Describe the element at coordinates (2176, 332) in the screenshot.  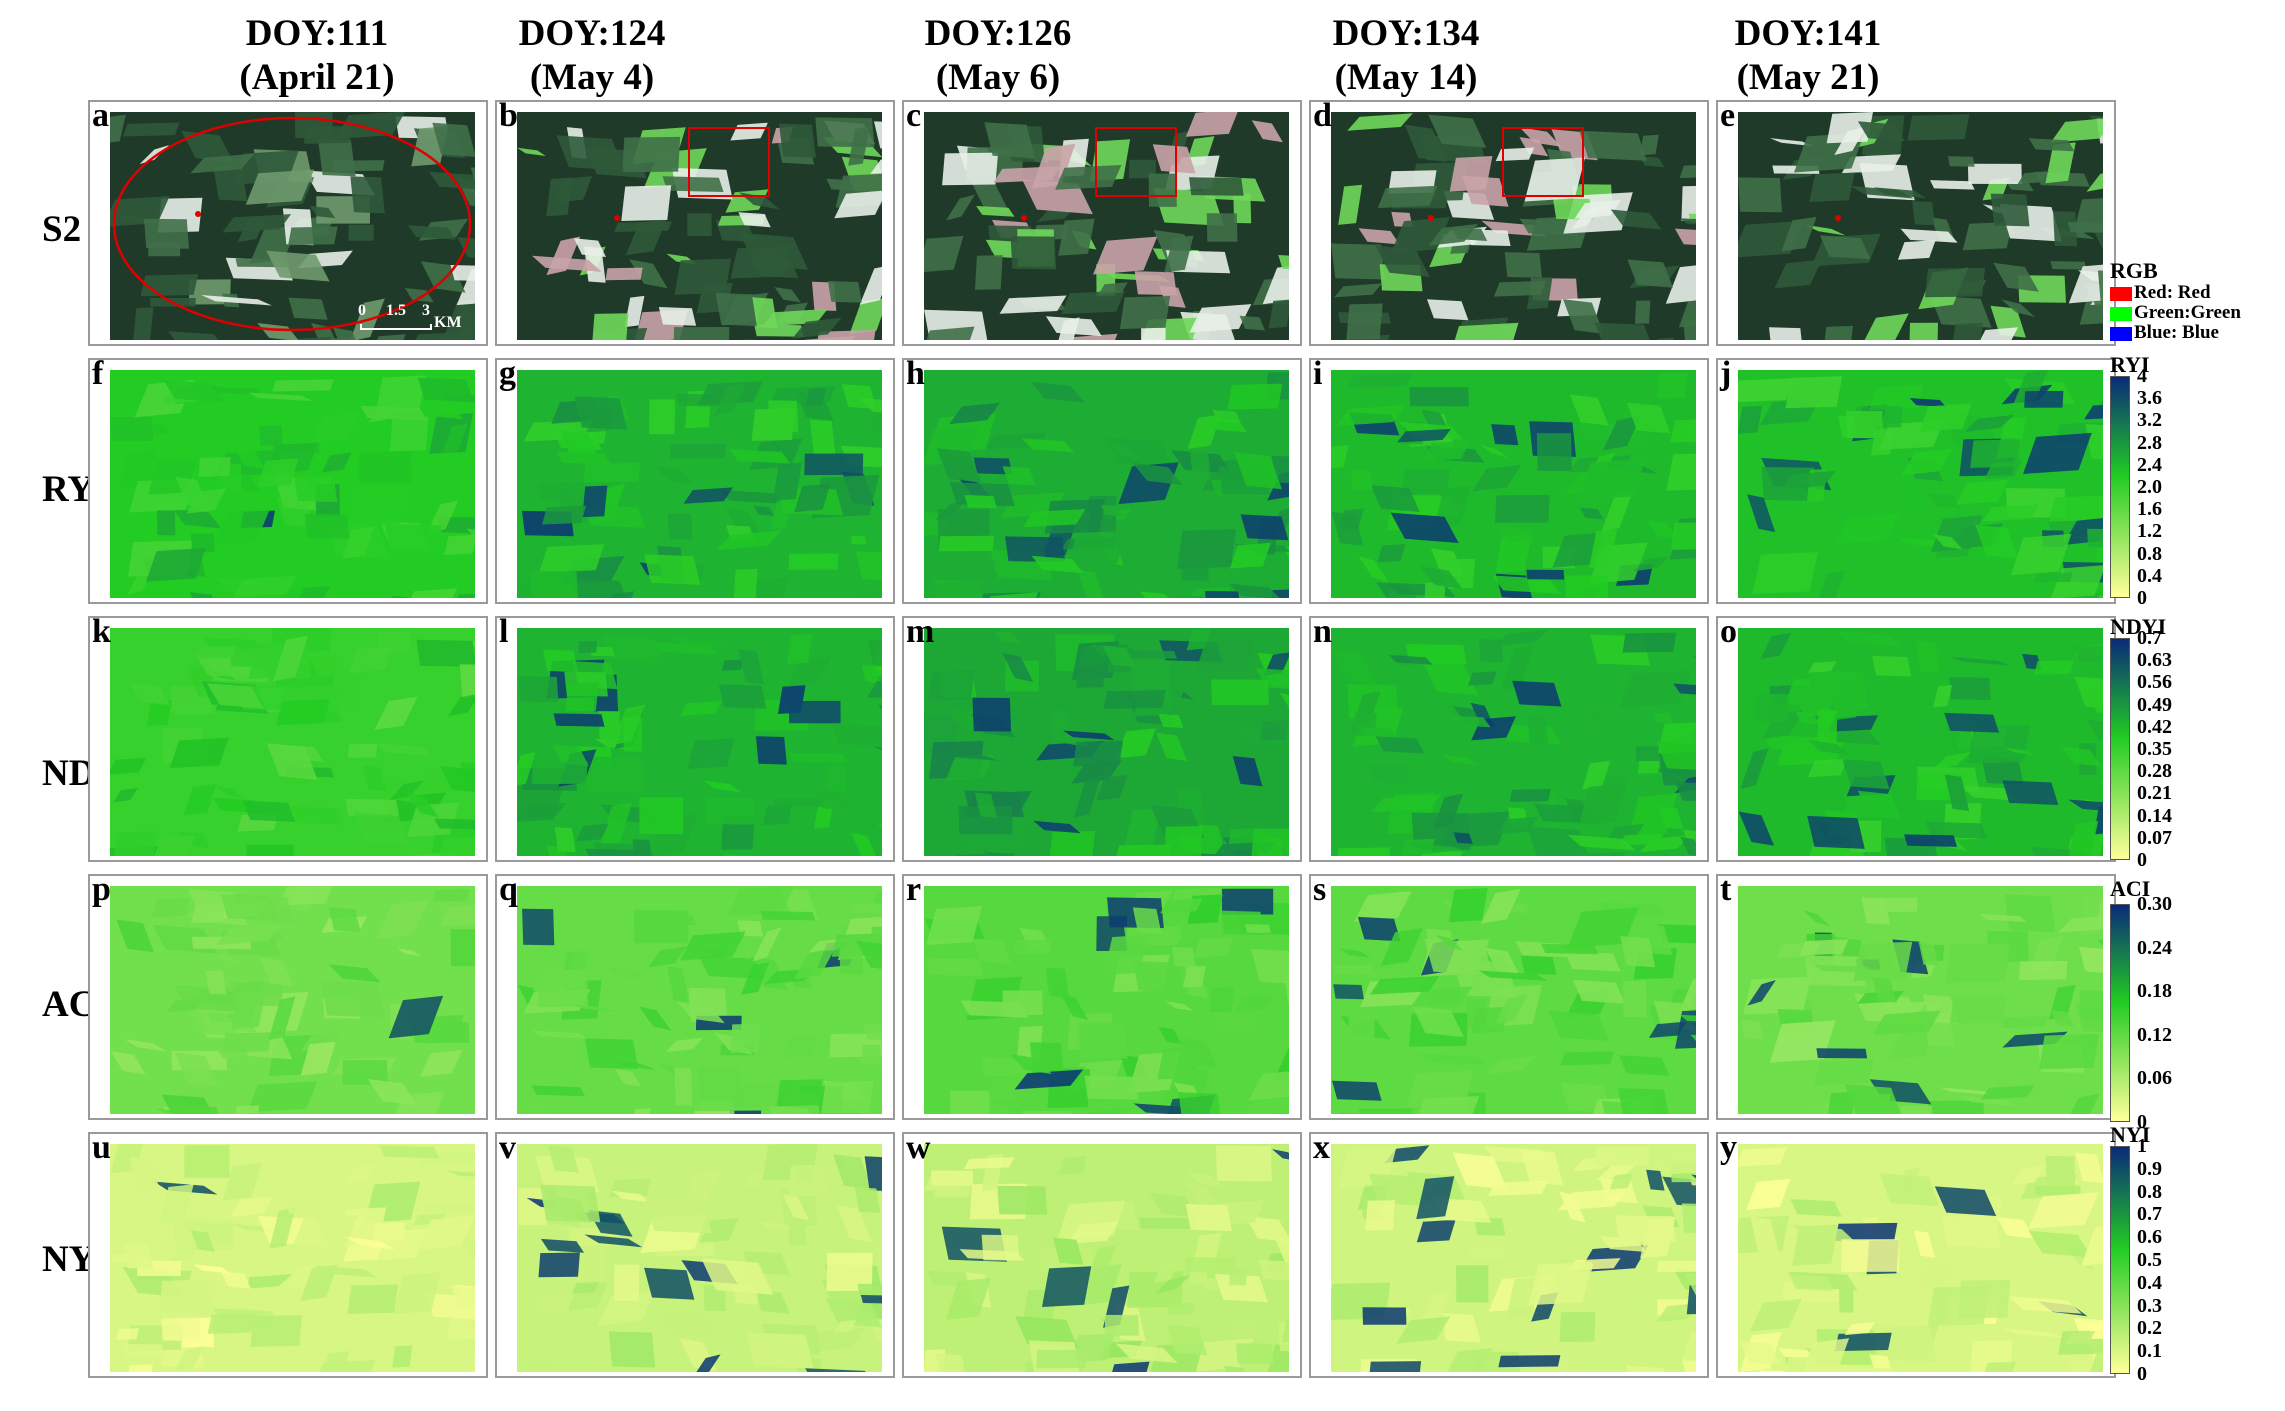
I see `rgb-label: Blue` at that location.